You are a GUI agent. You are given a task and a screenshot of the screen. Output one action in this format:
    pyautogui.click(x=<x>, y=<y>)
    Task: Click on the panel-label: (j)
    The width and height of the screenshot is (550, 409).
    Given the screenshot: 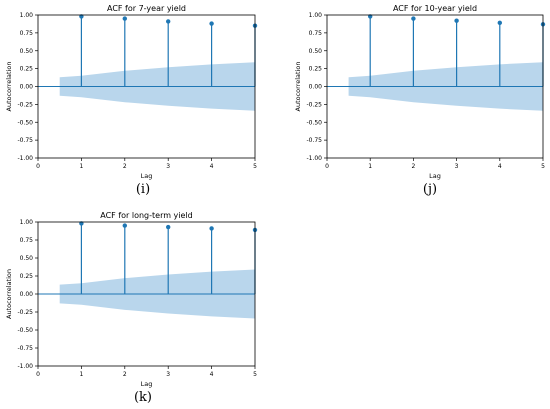 What is the action you would take?
    pyautogui.click(x=430, y=189)
    